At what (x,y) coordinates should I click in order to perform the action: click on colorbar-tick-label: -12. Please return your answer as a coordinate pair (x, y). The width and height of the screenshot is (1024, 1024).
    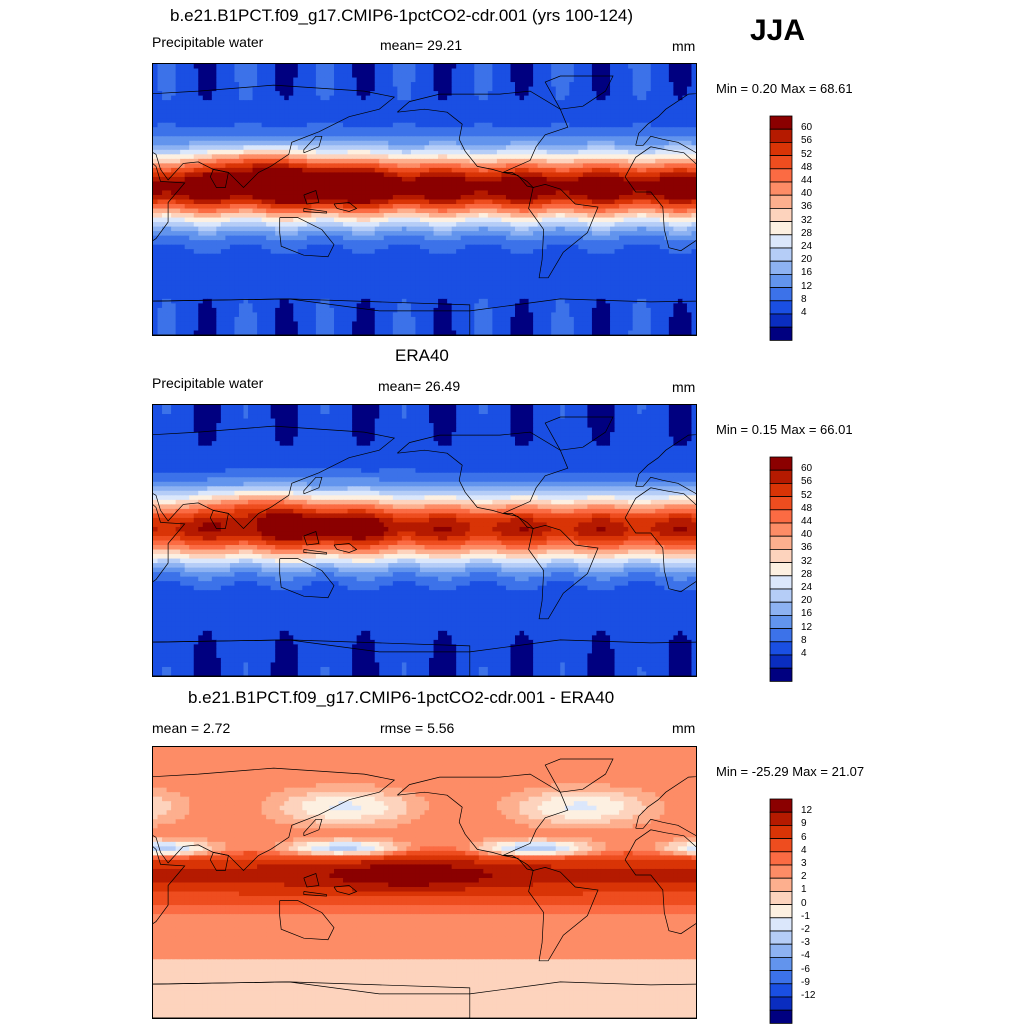
    Looking at the image, I should click on (808, 995).